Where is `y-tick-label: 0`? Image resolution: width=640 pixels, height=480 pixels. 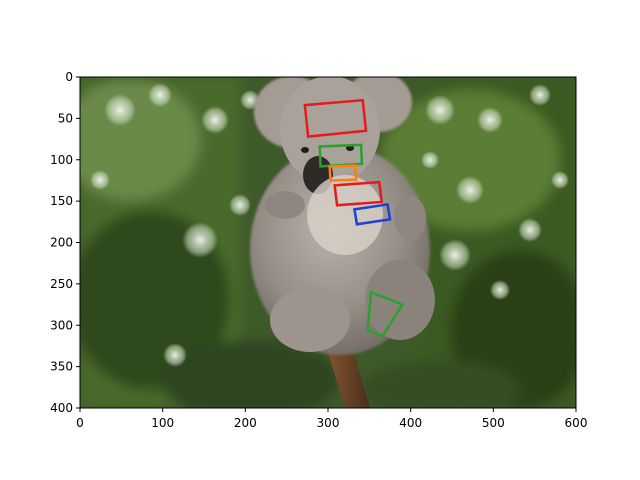
y-tick-label: 0 is located at coordinates (69, 77).